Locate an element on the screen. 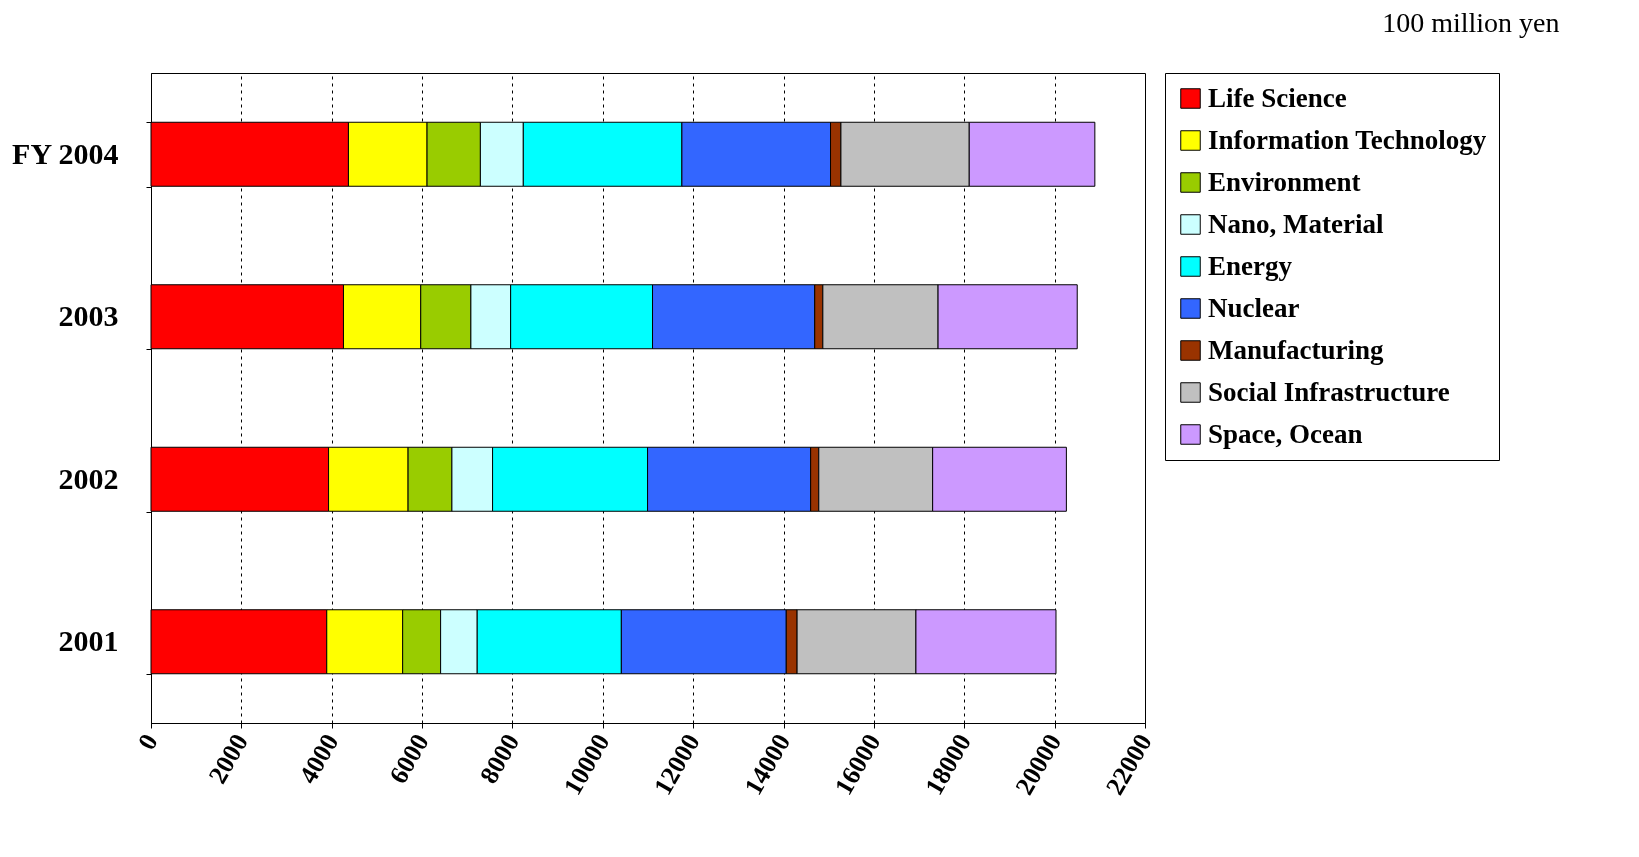 The width and height of the screenshot is (1639, 857). y-tick-label: 2001 is located at coordinates (88, 641).